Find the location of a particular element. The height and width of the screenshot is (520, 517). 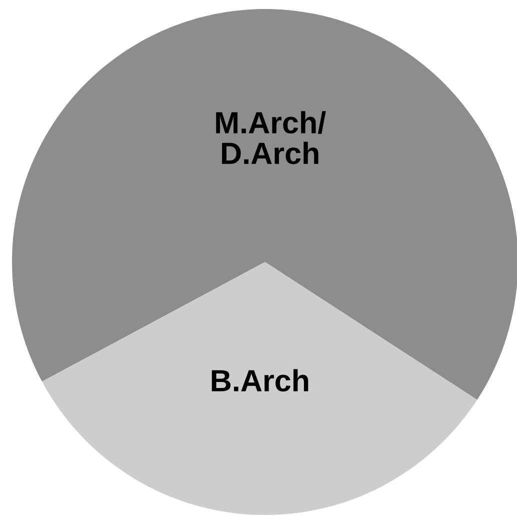

slice-label: M.Arch/ D.Arch is located at coordinates (271, 137).